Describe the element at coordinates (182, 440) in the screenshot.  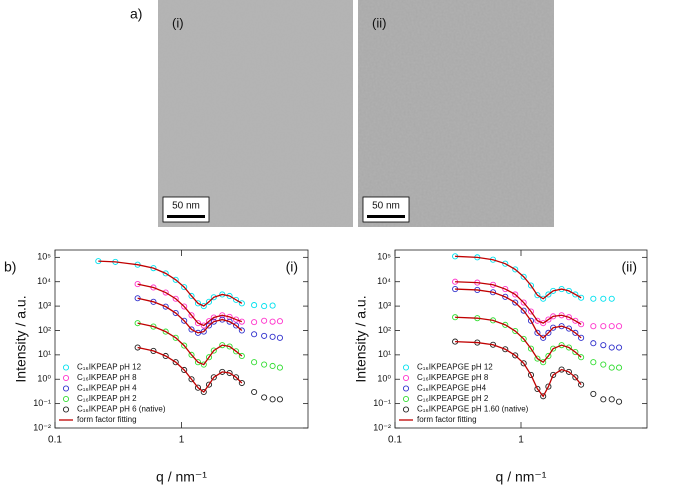
I see `x-tick-label: 1` at that location.